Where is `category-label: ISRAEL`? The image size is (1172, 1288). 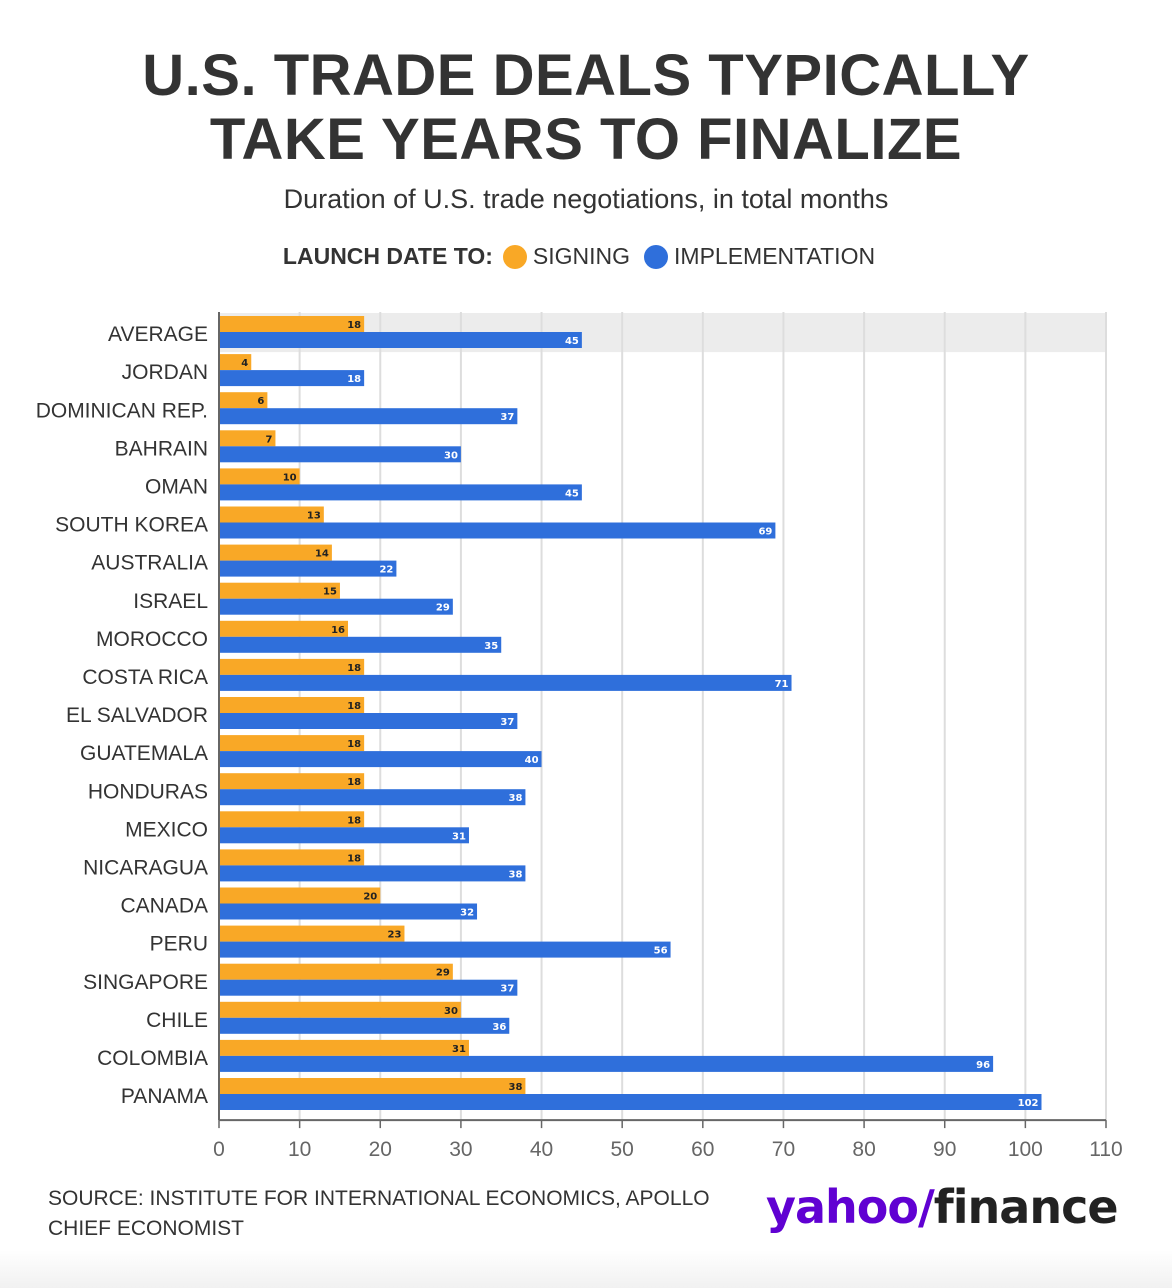
category-label: ISRAEL is located at coordinates (170, 601).